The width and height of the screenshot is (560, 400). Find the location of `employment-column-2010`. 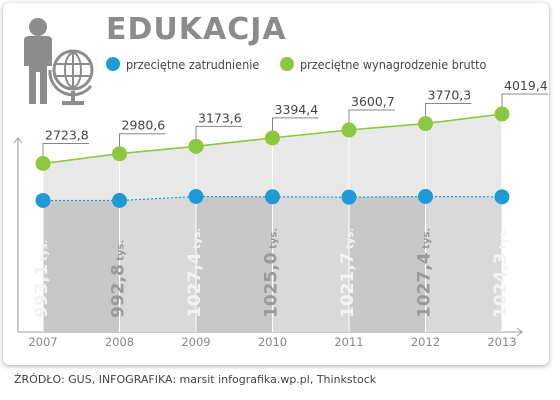

employment-column-2010 is located at coordinates (310, 264).